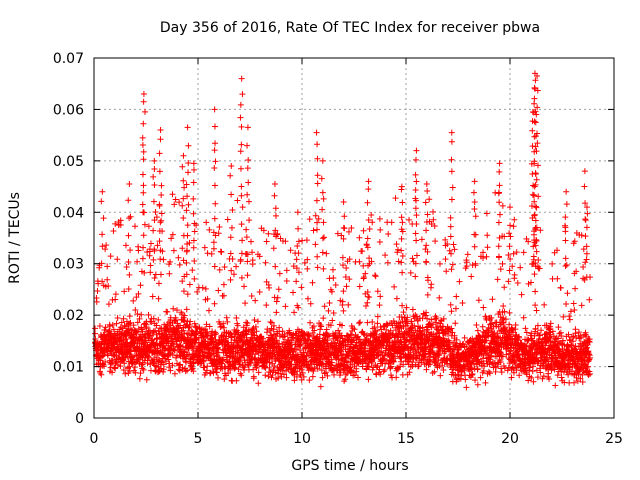  Describe the element at coordinates (510, 439) in the screenshot. I see `x-tick-label: 20` at that location.